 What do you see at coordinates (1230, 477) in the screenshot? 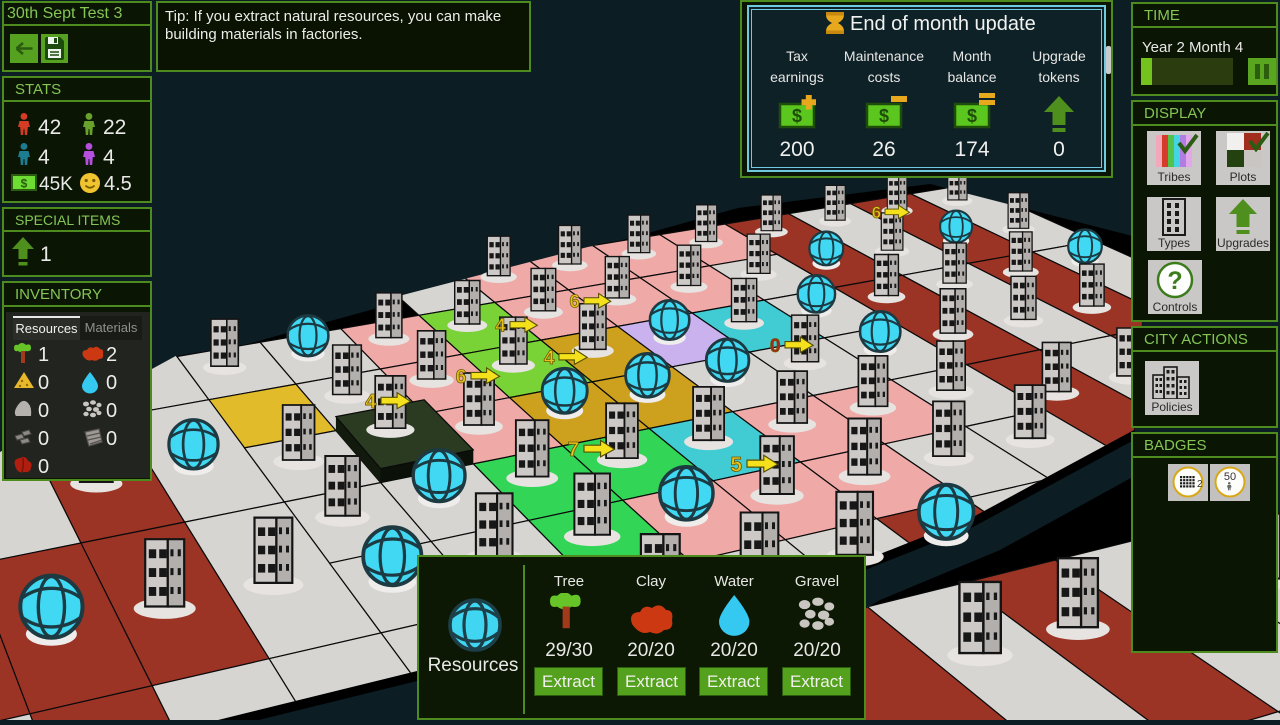
I see `svg-text: 50` at bounding box center [1230, 477].